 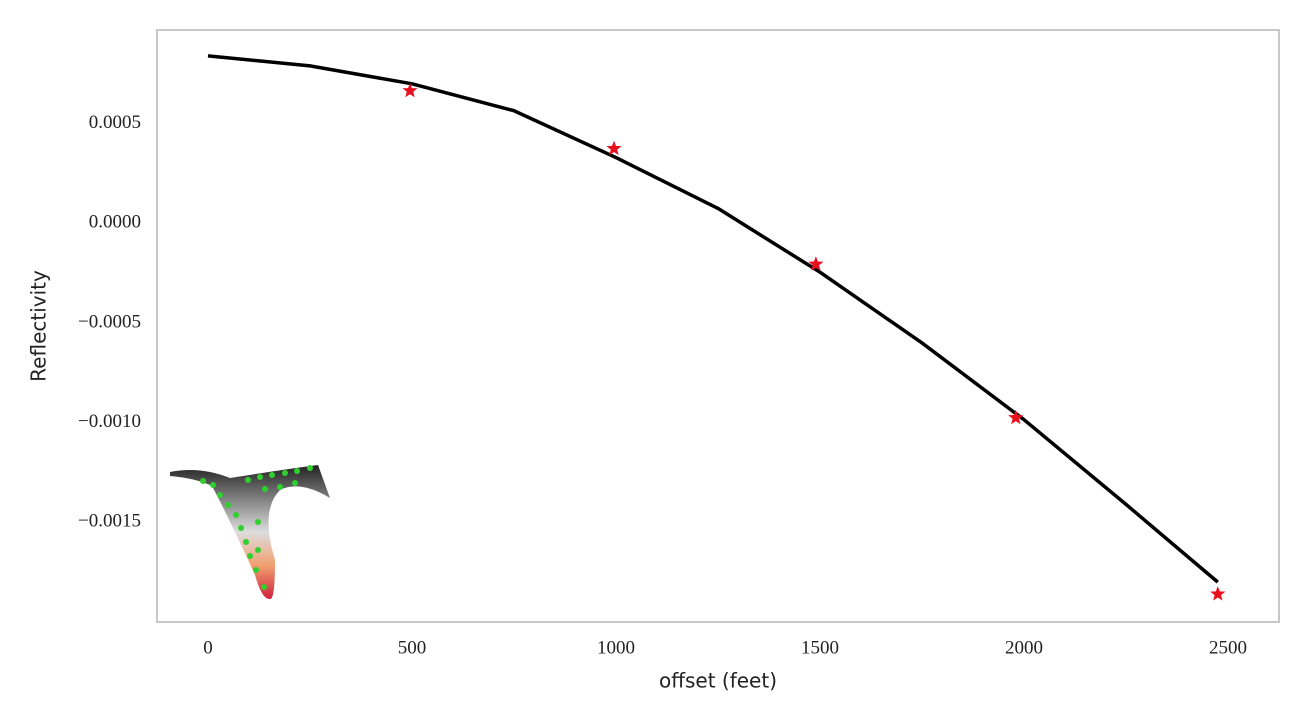 What do you see at coordinates (115, 122) in the screenshot?
I see `y-tick-label: 0.0005` at bounding box center [115, 122].